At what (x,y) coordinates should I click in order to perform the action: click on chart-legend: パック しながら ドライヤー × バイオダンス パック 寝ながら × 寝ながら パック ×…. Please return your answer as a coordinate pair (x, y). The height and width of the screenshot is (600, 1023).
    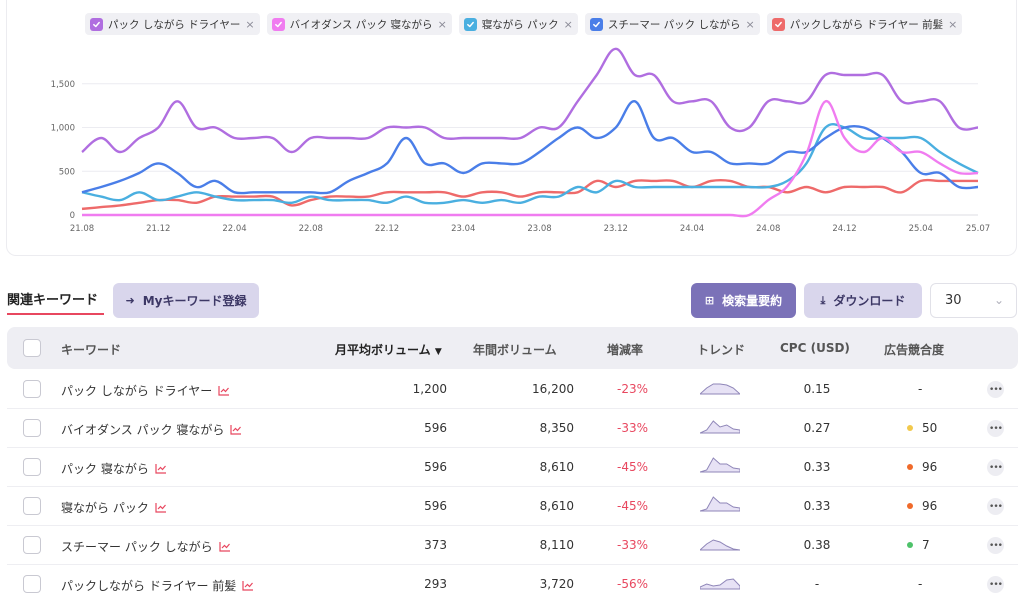
    Looking at the image, I should click on (524, 24).